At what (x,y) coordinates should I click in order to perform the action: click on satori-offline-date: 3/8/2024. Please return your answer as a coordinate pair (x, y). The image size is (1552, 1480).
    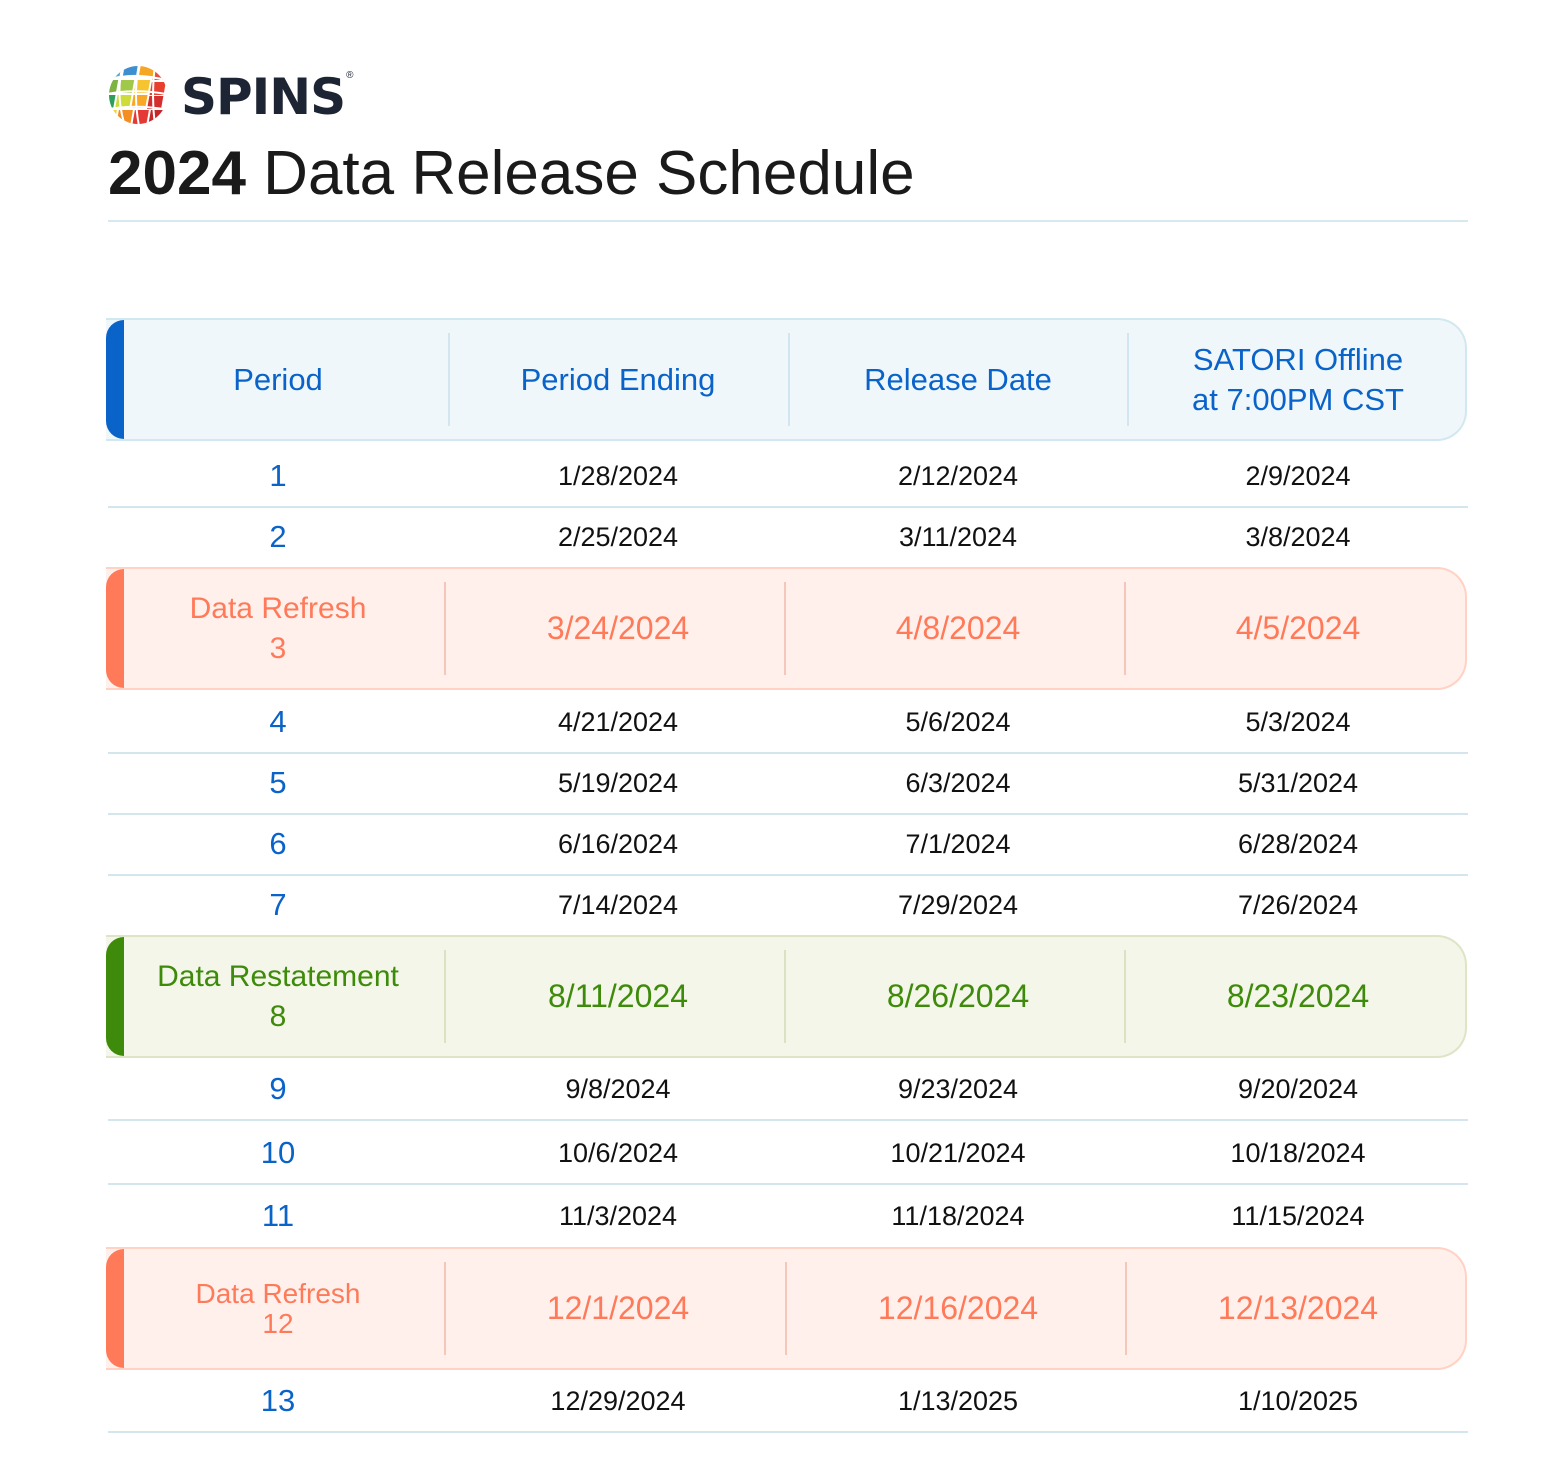
    Looking at the image, I should click on (1298, 536).